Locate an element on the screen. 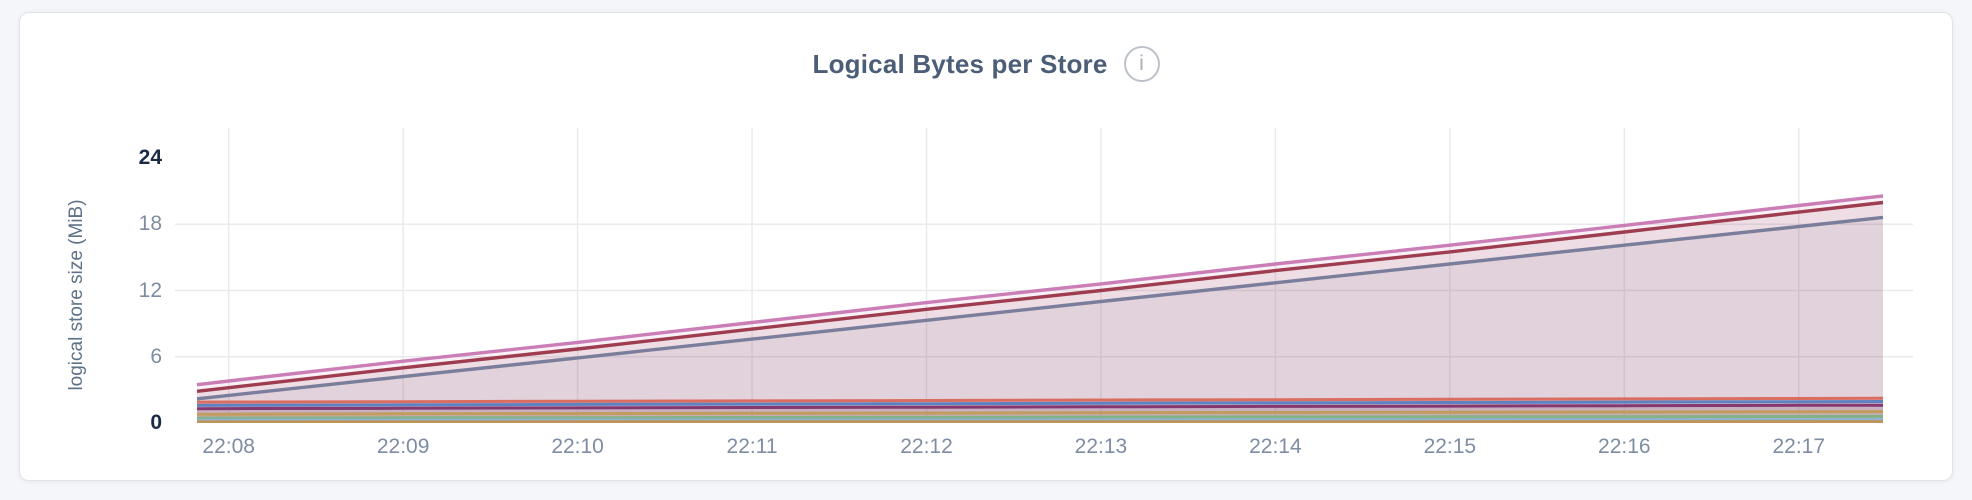  x-tick-label: 22:08 is located at coordinates (228, 446).